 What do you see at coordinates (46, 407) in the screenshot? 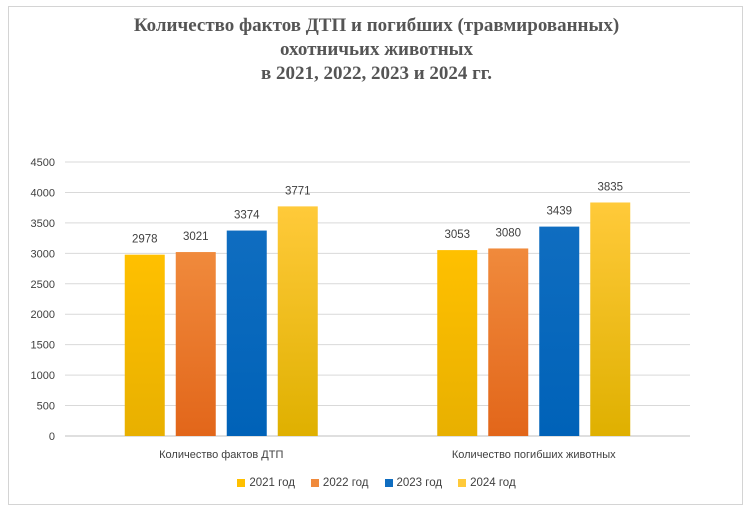
I see `y-tick-label-500: 500` at bounding box center [46, 407].